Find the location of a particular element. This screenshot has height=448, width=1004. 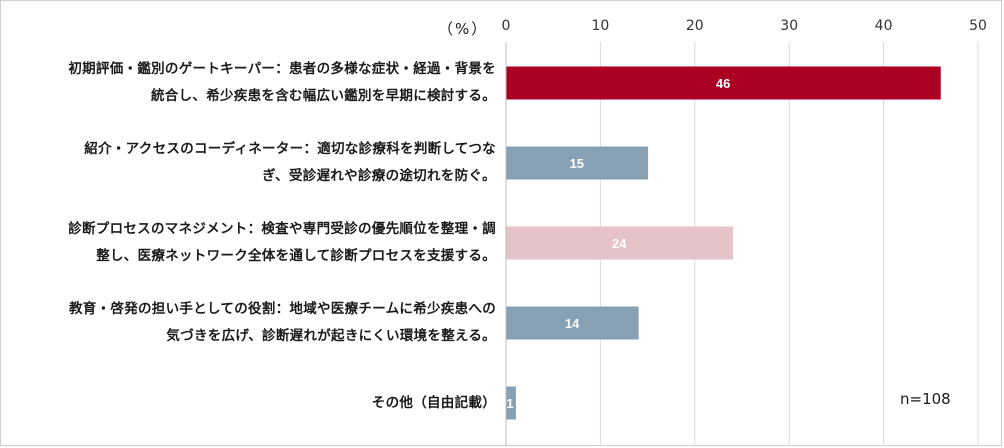

x-tick-label: 0 is located at coordinates (506, 26).